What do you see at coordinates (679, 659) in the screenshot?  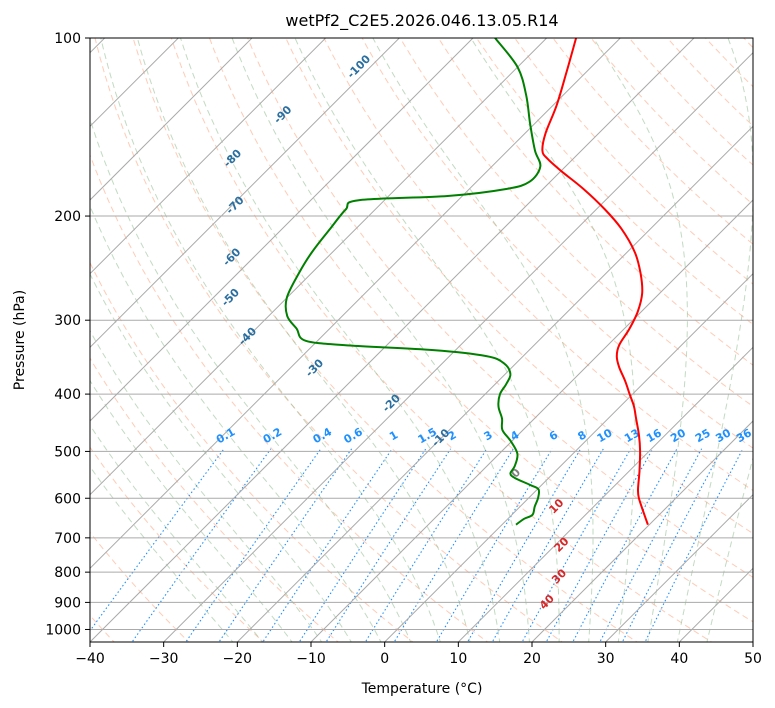 I see `x-tick-label: 40` at bounding box center [679, 659].